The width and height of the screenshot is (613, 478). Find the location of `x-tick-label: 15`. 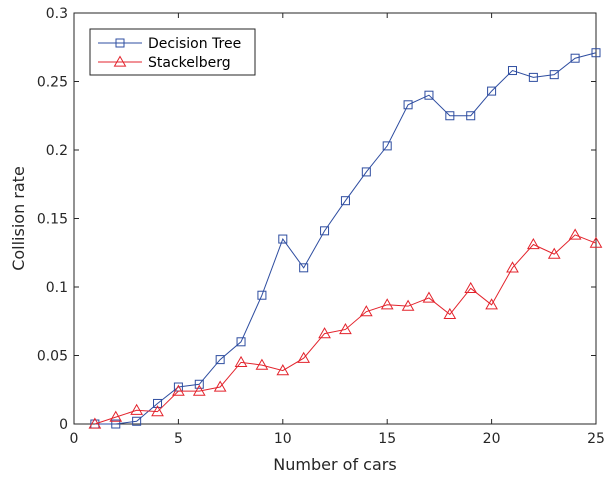

x-tick-label: 15 is located at coordinates (387, 439).